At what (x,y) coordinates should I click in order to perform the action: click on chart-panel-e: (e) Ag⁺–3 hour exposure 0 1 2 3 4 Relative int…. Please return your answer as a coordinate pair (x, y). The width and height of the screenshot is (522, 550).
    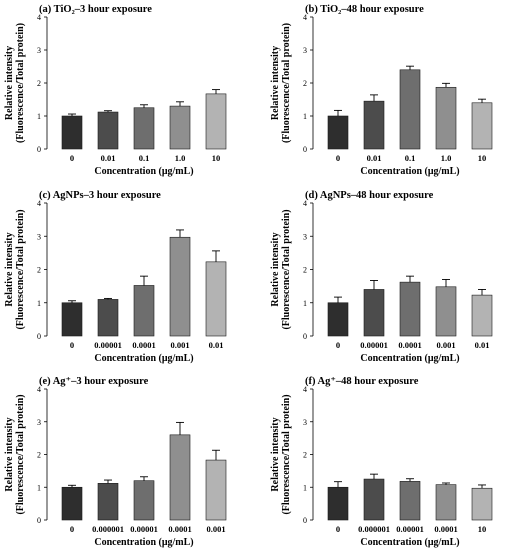
    Looking at the image, I should click on (115, 462).